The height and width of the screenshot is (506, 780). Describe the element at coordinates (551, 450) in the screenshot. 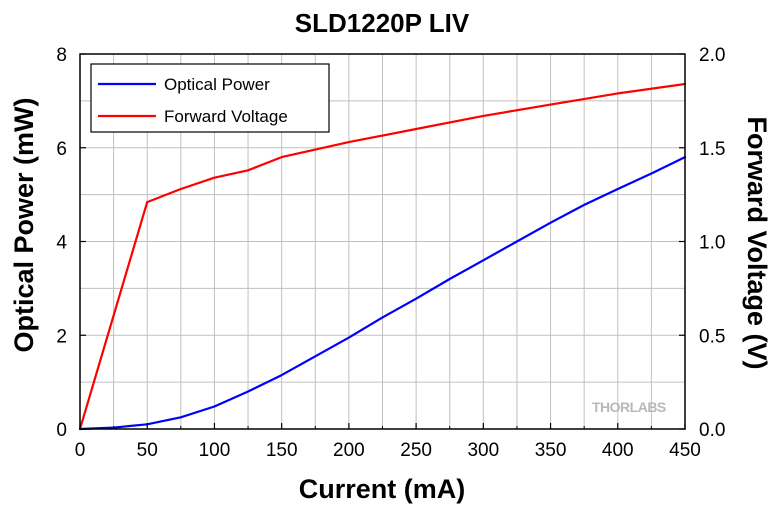

I see `x-tick-label: 350` at that location.